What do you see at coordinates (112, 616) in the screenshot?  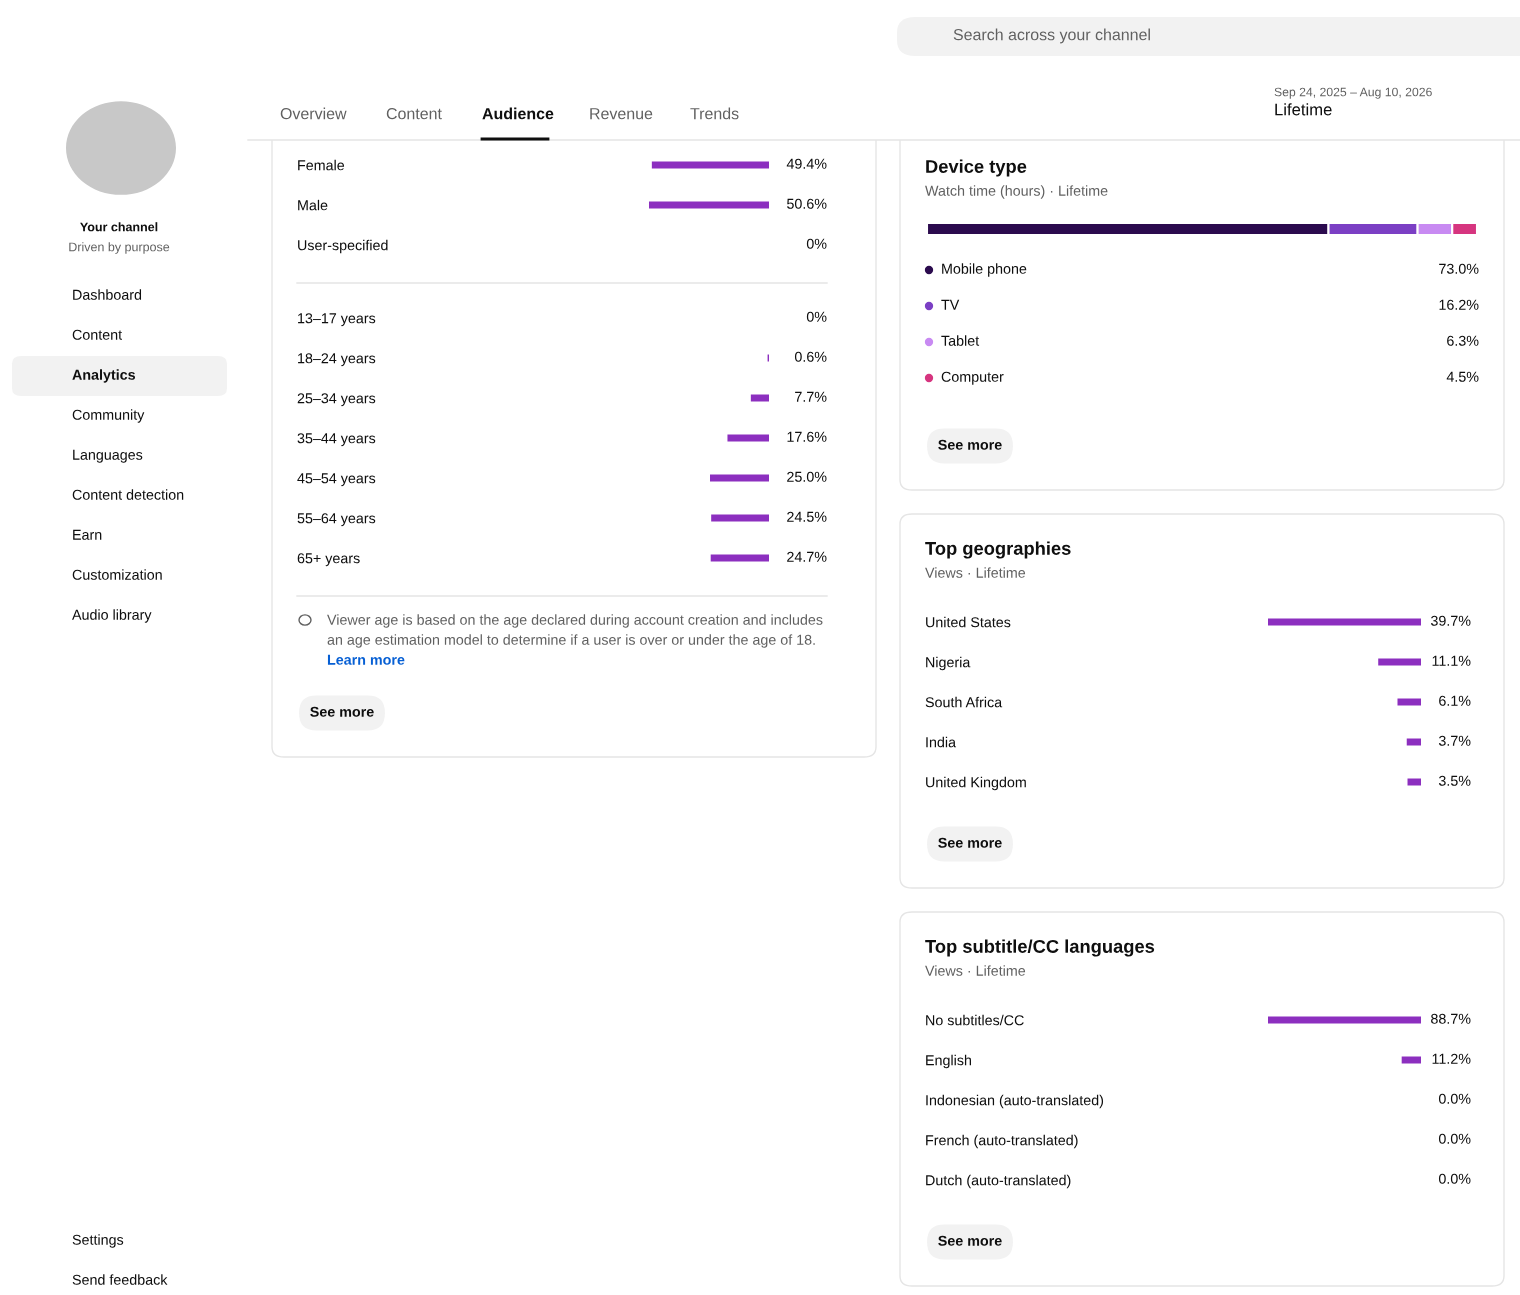 I see `text: Audio library` at bounding box center [112, 616].